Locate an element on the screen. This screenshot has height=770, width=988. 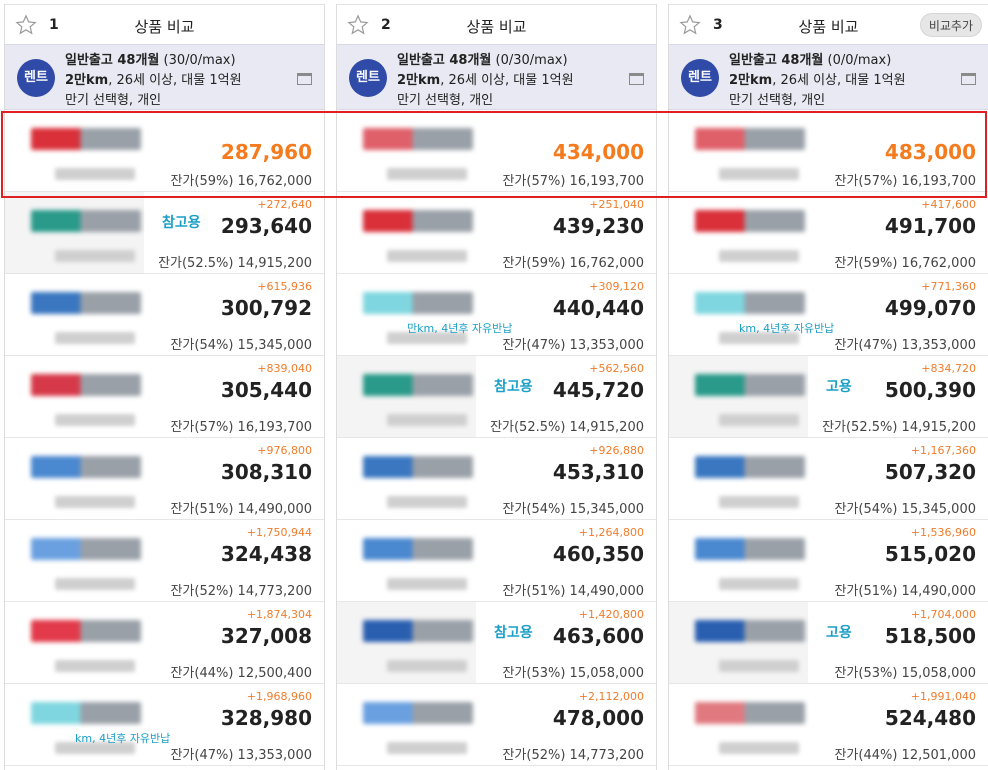
column-header: 3 상품 비교 비교추가 is located at coordinates (828, 24).